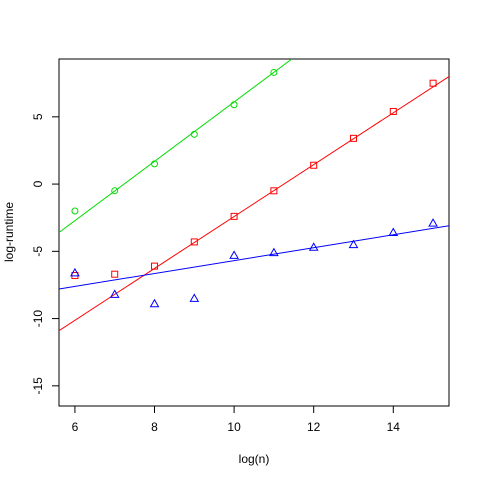 Image resolution: width=480 pixels, height=480 pixels. Describe the element at coordinates (234, 427) in the screenshot. I see `x-tick-label: 10` at that location.